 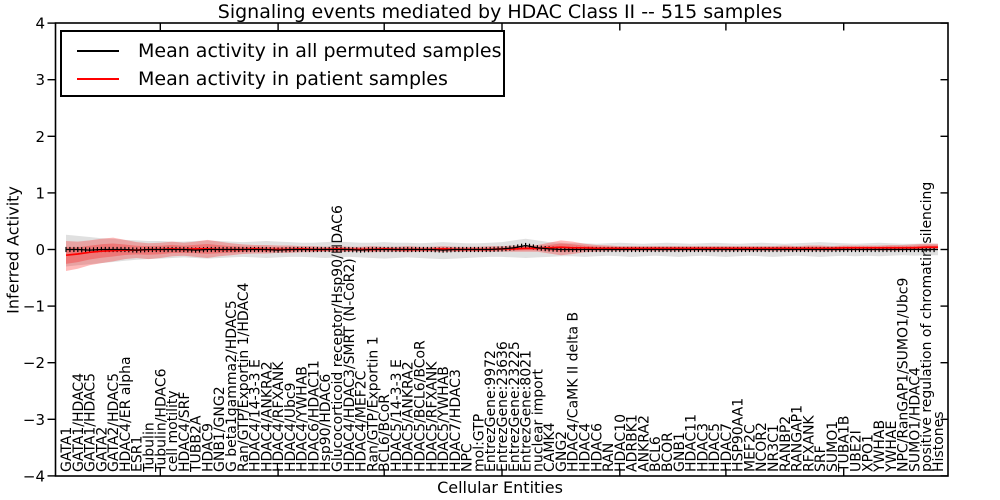 What do you see at coordinates (421, 406) in the screenshot?
I see `x-tick-label: HDAC5/BCL6/BCoR` at bounding box center [421, 406].